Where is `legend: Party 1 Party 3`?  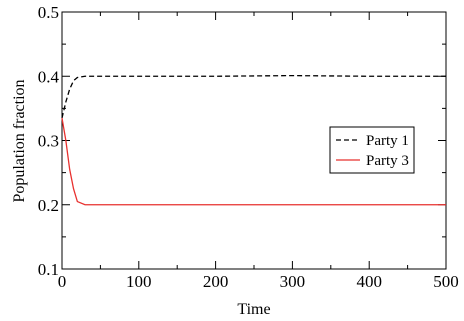
legend: Party 1 Party 3 is located at coordinates (372, 150).